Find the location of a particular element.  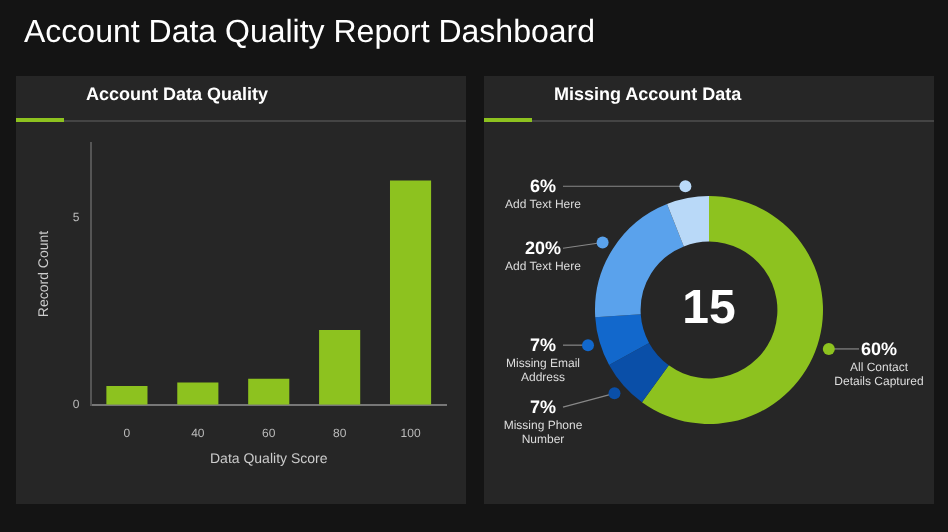

text: 15 is located at coordinates (709, 308).